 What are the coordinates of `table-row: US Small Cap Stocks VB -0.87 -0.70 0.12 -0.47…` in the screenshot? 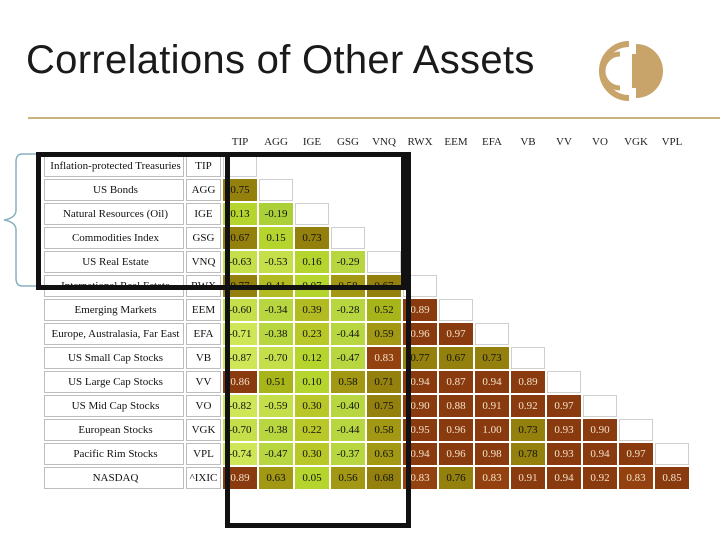 It's located at (366, 358).